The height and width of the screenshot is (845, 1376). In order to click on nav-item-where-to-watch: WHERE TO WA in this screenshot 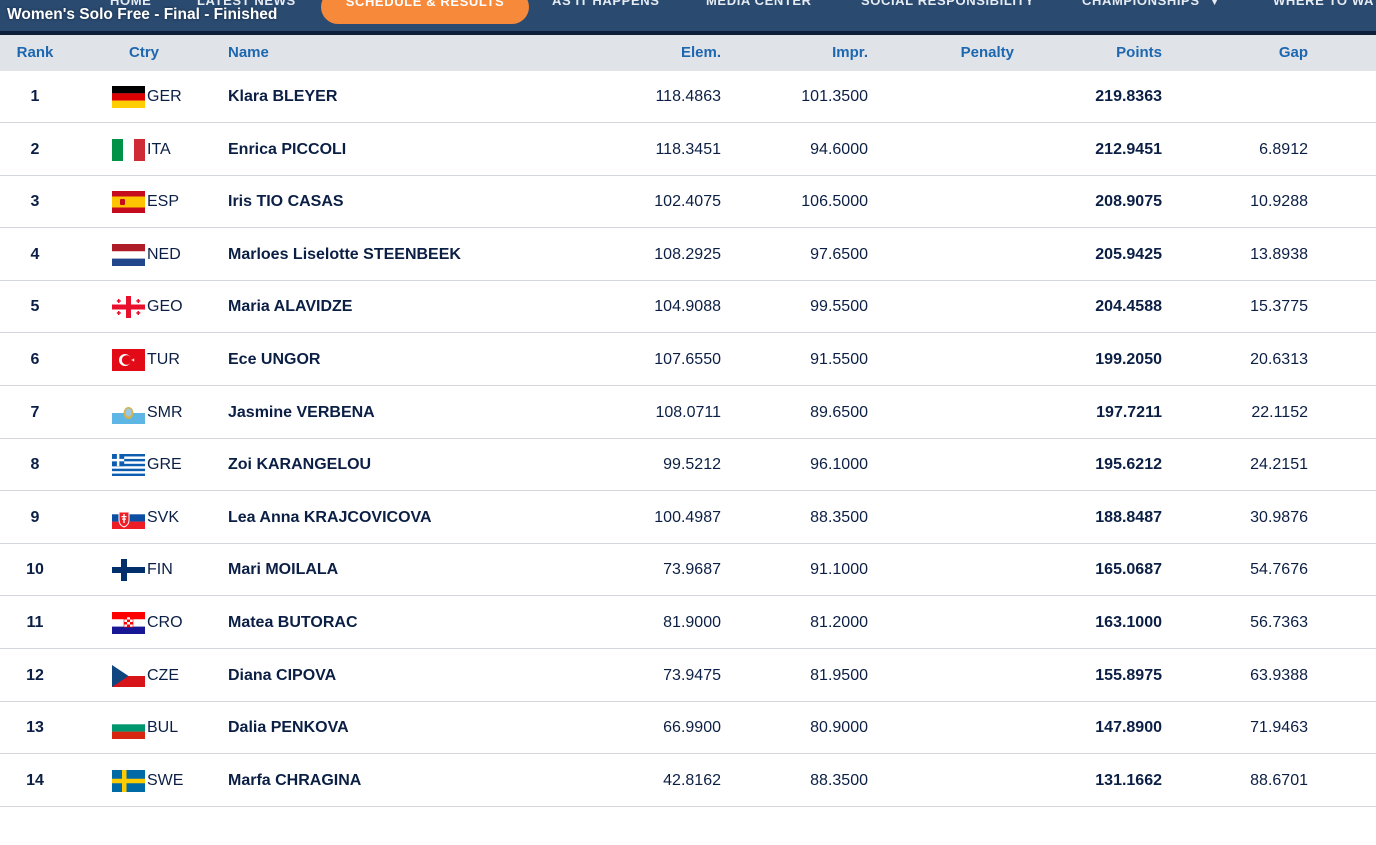, I will do `click(1323, 4)`.